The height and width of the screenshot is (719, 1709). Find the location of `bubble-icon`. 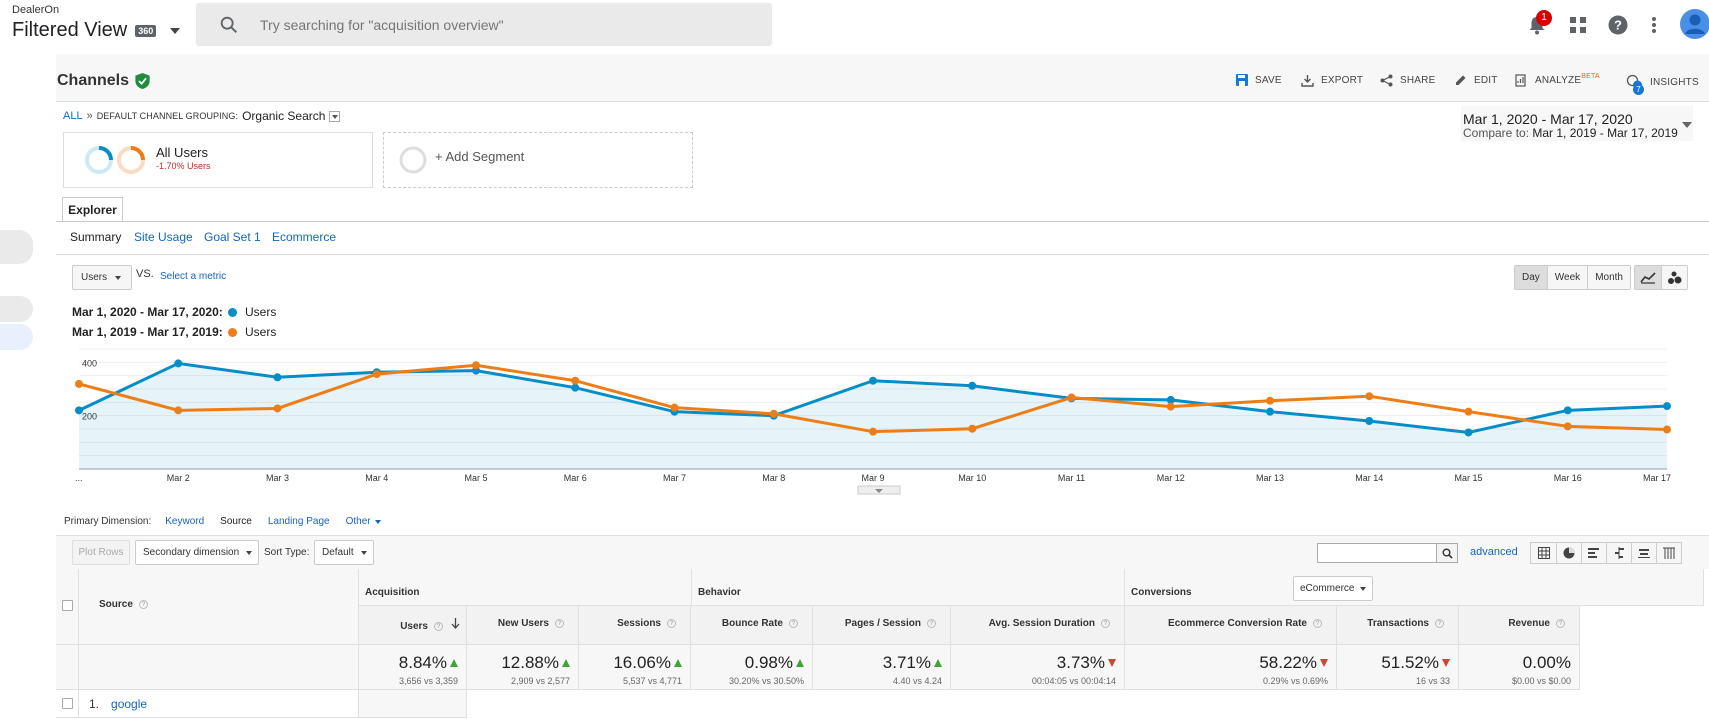

bubble-icon is located at coordinates (1674, 277).